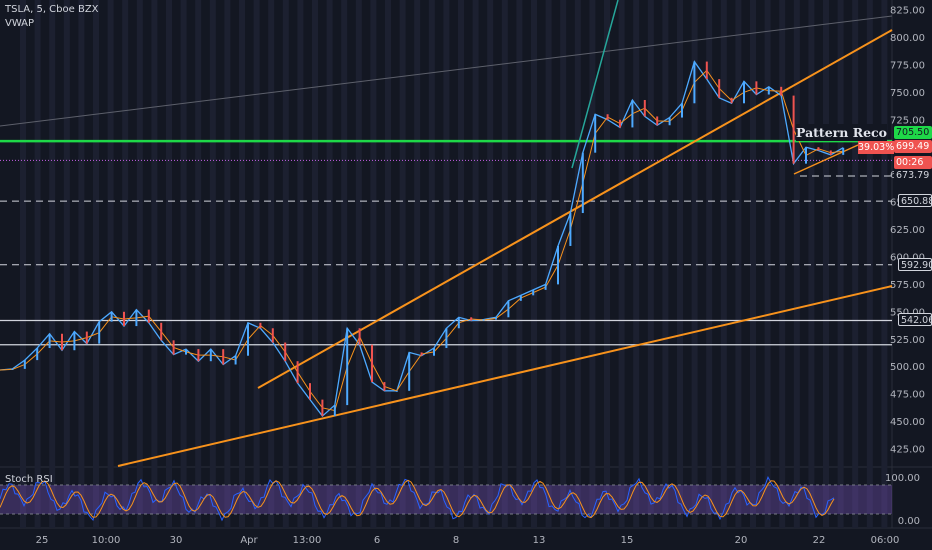  What do you see at coordinates (29, 479) in the screenshot?
I see `stoch-rsi-label: Stoch RSI` at bounding box center [29, 479].